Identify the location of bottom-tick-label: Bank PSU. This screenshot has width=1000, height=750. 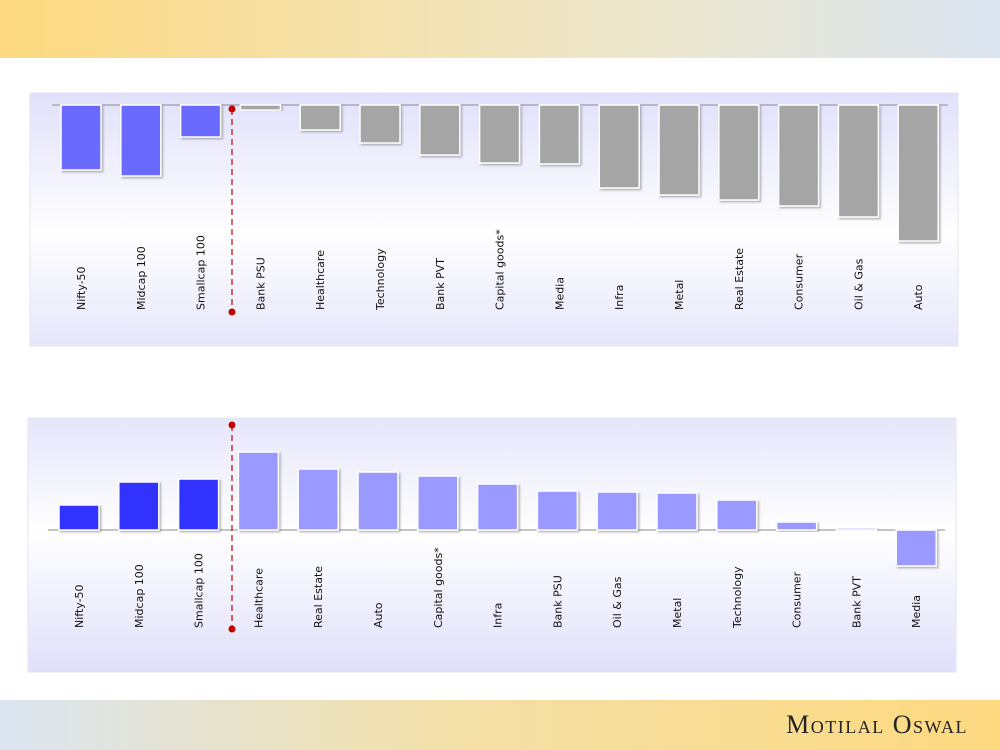
(557, 601).